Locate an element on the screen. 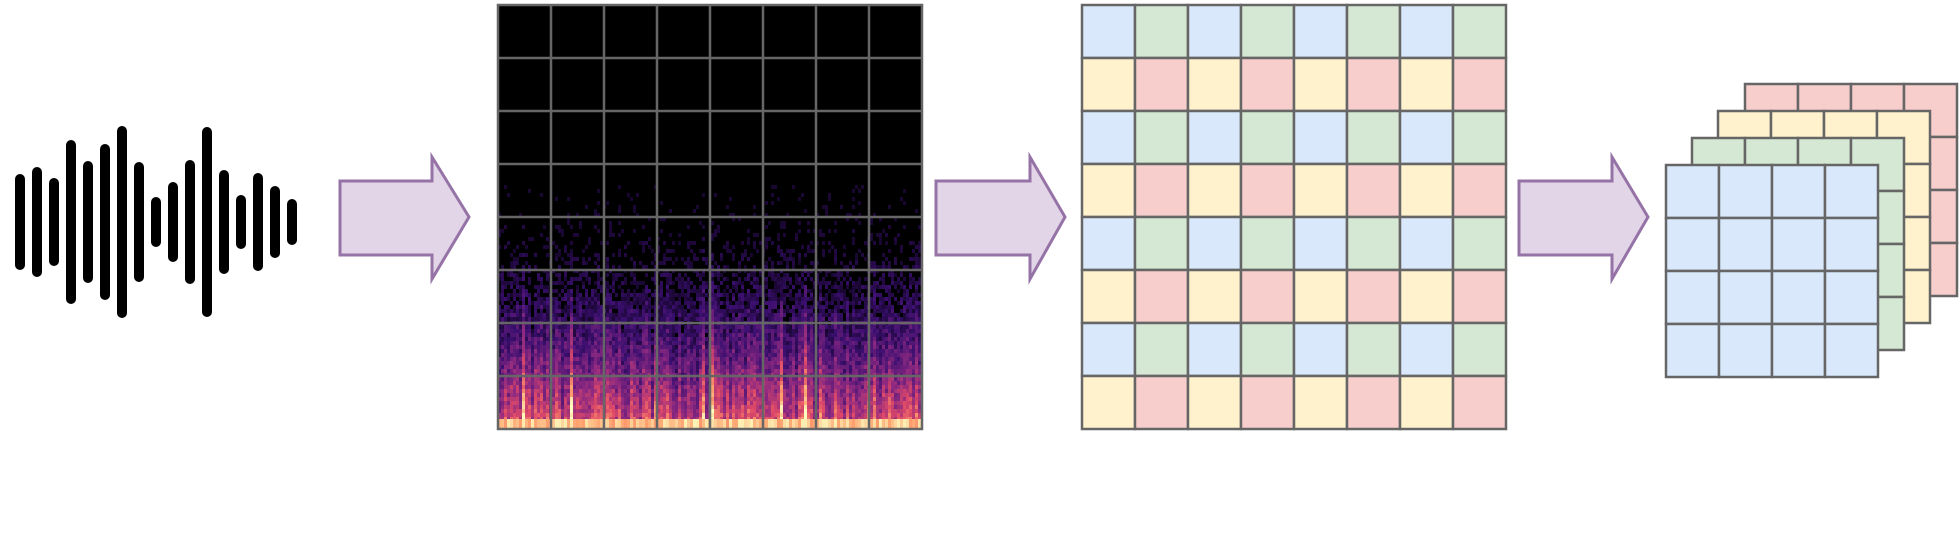 This screenshot has height=536, width=1960. arrow-waveform-to-spectrogram is located at coordinates (404, 218).